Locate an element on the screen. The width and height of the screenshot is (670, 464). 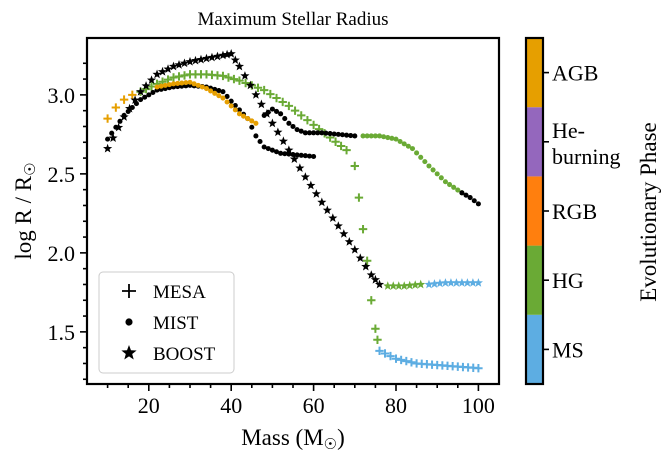
y-tick-label: 1.5 is located at coordinates (62, 332).